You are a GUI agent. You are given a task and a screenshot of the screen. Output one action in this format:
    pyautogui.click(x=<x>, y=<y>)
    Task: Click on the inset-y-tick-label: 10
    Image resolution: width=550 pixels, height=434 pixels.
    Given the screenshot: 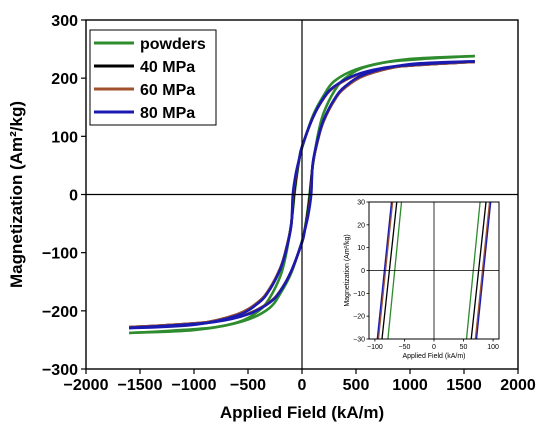 What is the action you would take?
    pyautogui.click(x=361, y=248)
    